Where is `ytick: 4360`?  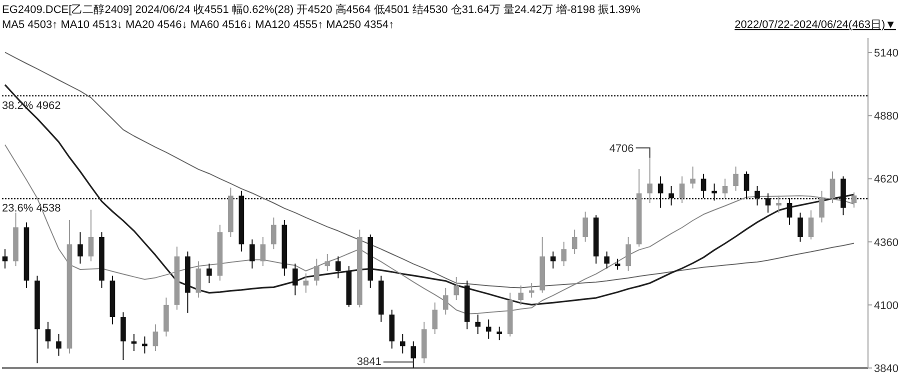 ytick: 4360 is located at coordinates (886, 242).